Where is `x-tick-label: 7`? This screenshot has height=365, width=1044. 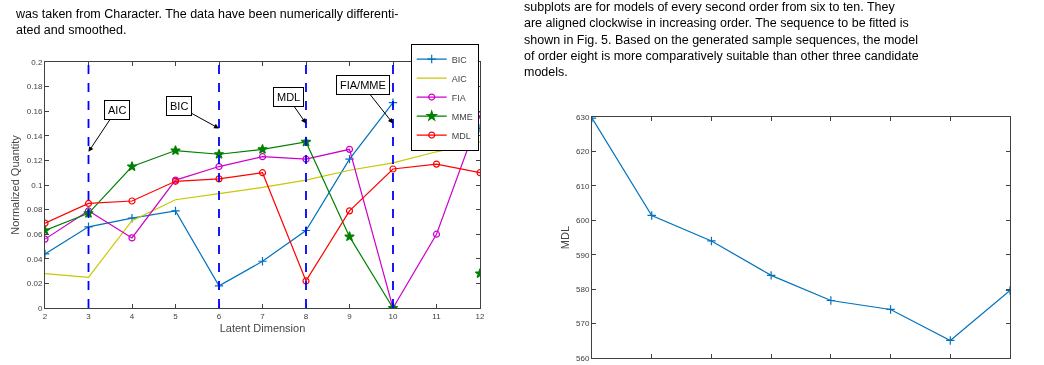 x-tick-label: 7 is located at coordinates (263, 316).